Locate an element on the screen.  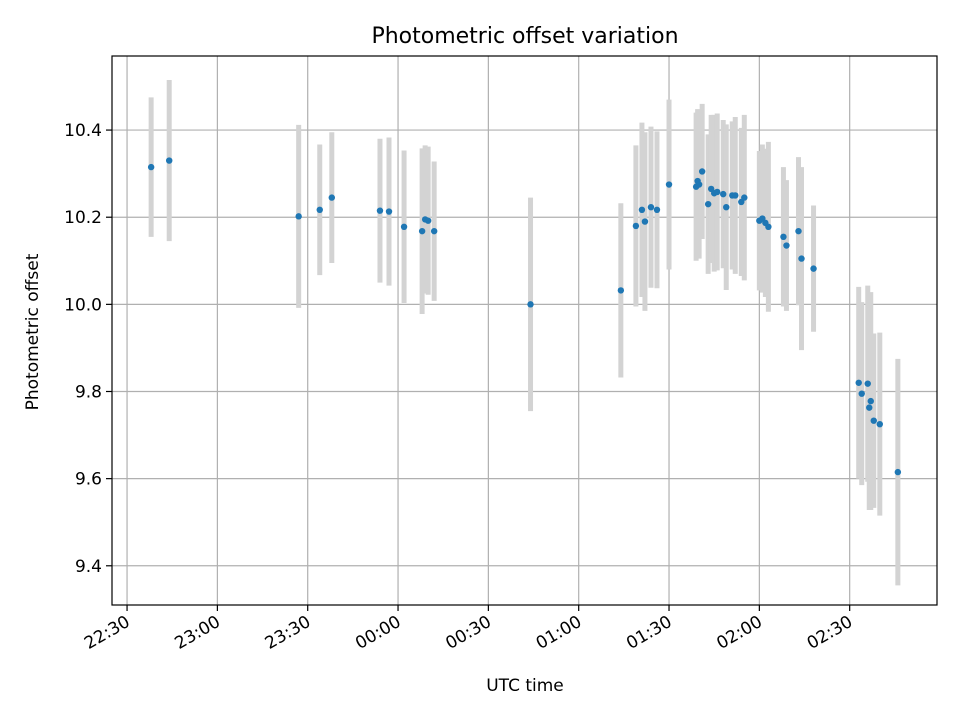
y-tick-label: 10.2 is located at coordinates (83, 218).